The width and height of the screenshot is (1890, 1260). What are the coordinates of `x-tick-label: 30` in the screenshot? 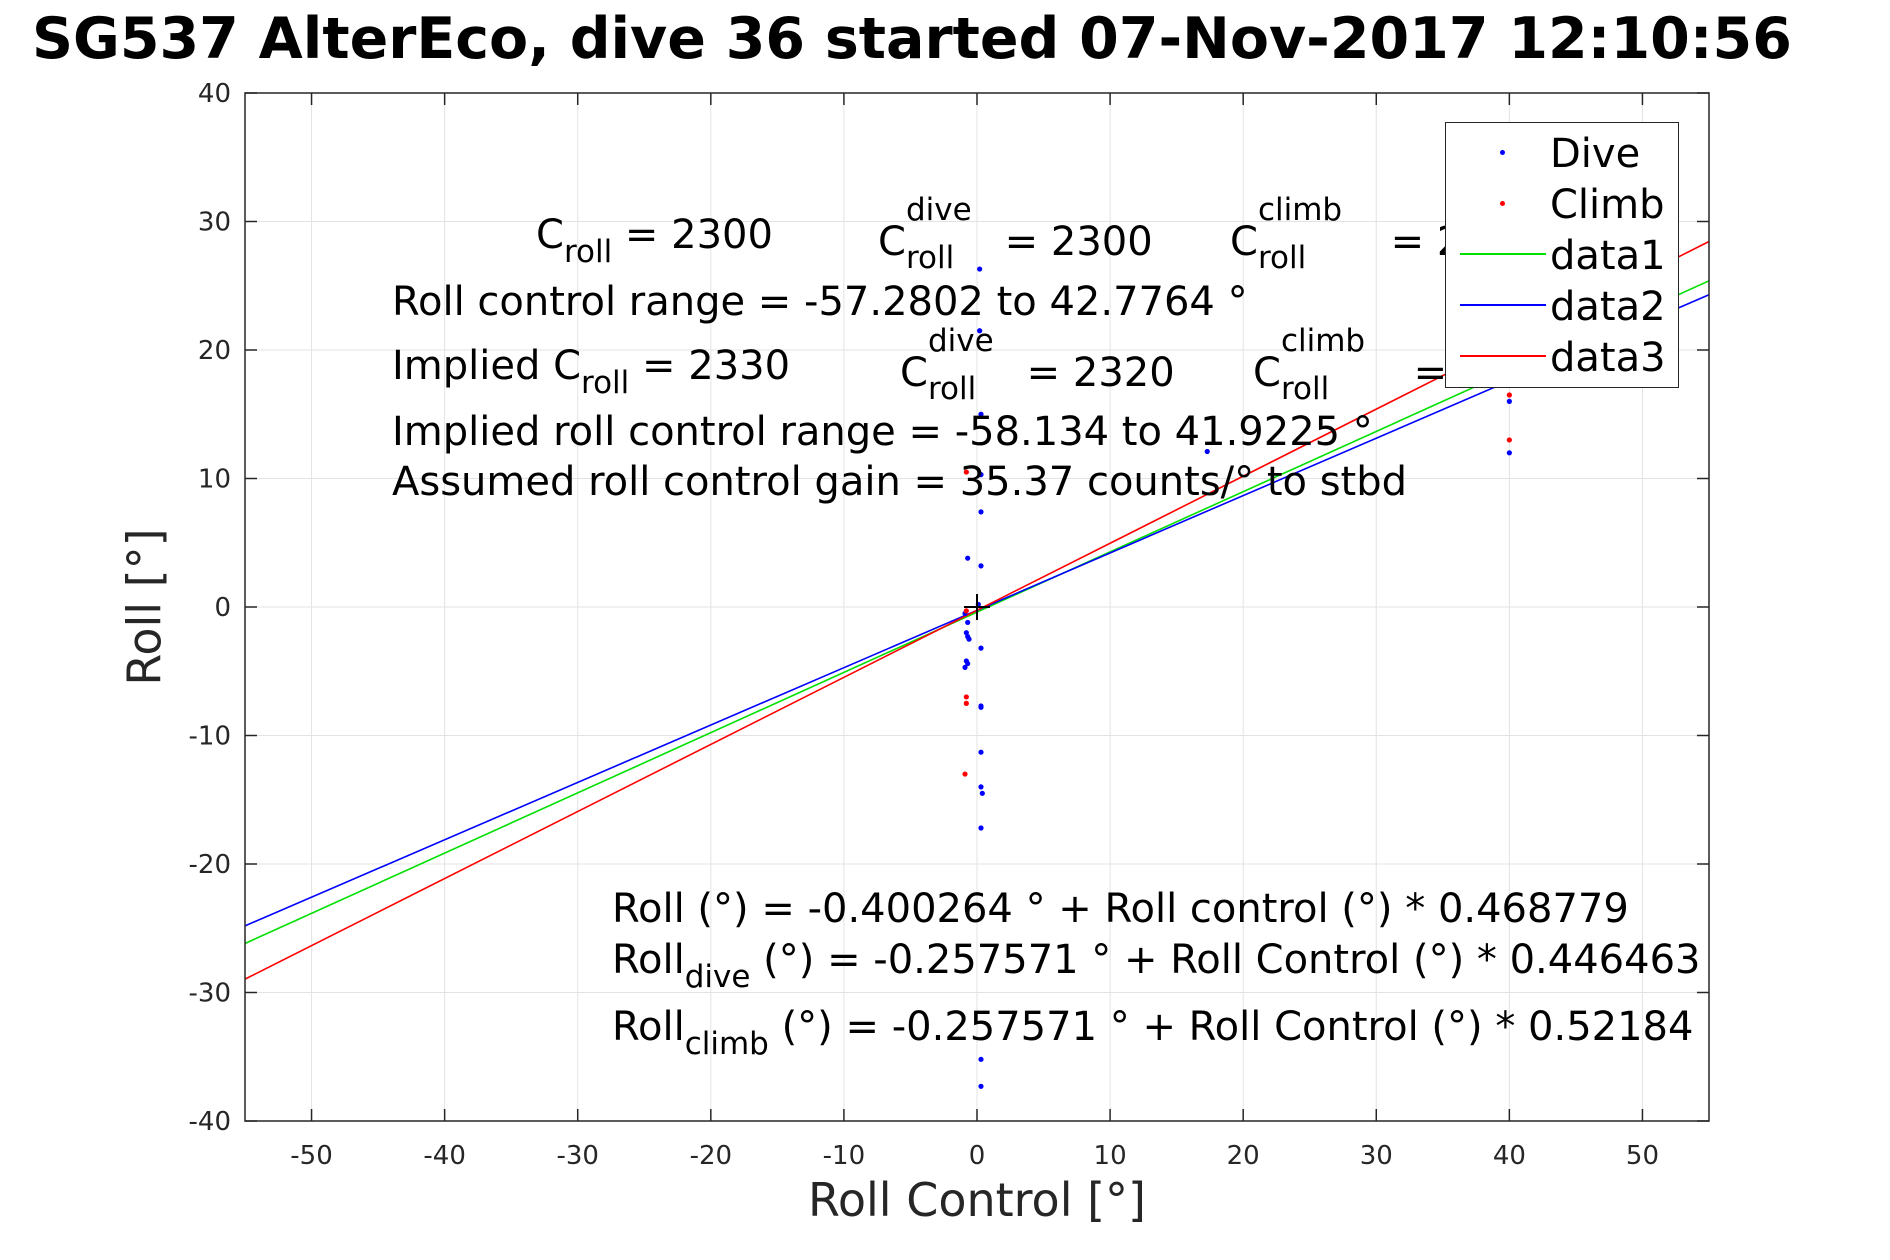 It's located at (1376, 1156).